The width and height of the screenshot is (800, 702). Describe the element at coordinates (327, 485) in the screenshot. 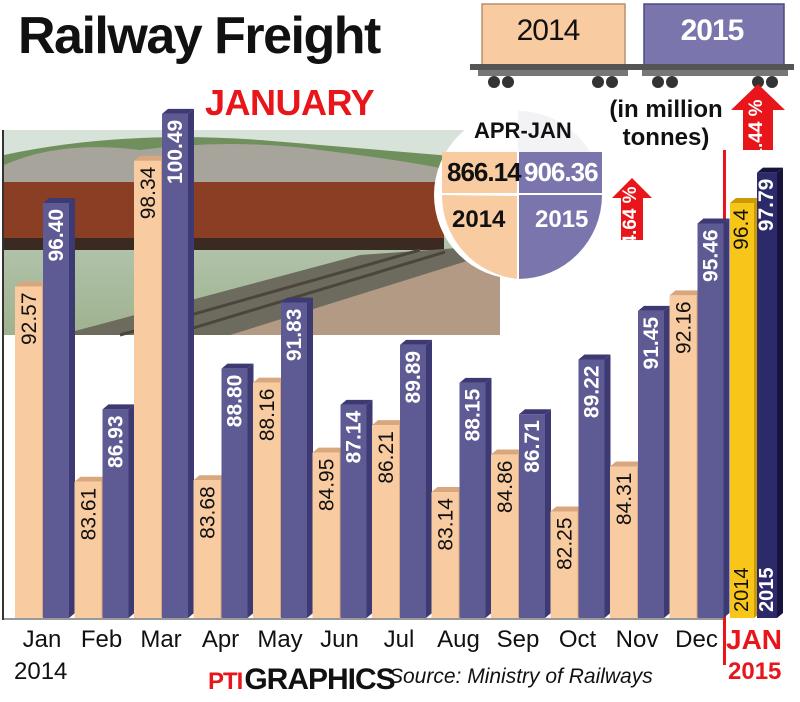

I see `value-label-2014-jun: 84.95` at that location.